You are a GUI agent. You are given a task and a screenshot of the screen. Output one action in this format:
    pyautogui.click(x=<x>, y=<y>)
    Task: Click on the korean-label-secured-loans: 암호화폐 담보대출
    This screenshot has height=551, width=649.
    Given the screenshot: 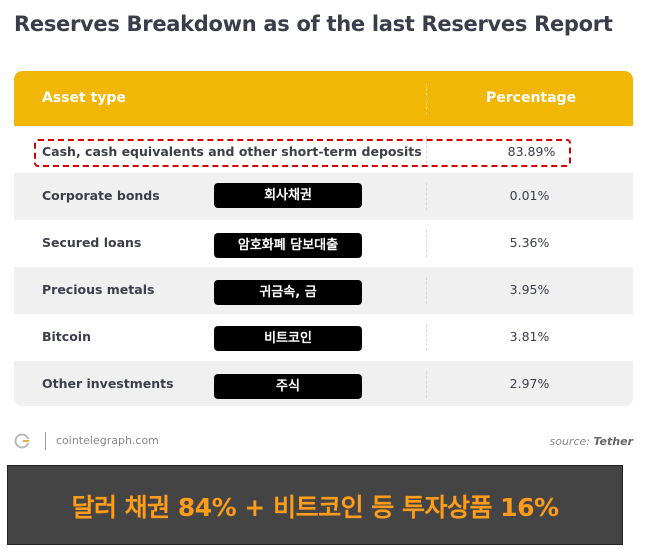 What is the action you would take?
    pyautogui.click(x=288, y=245)
    